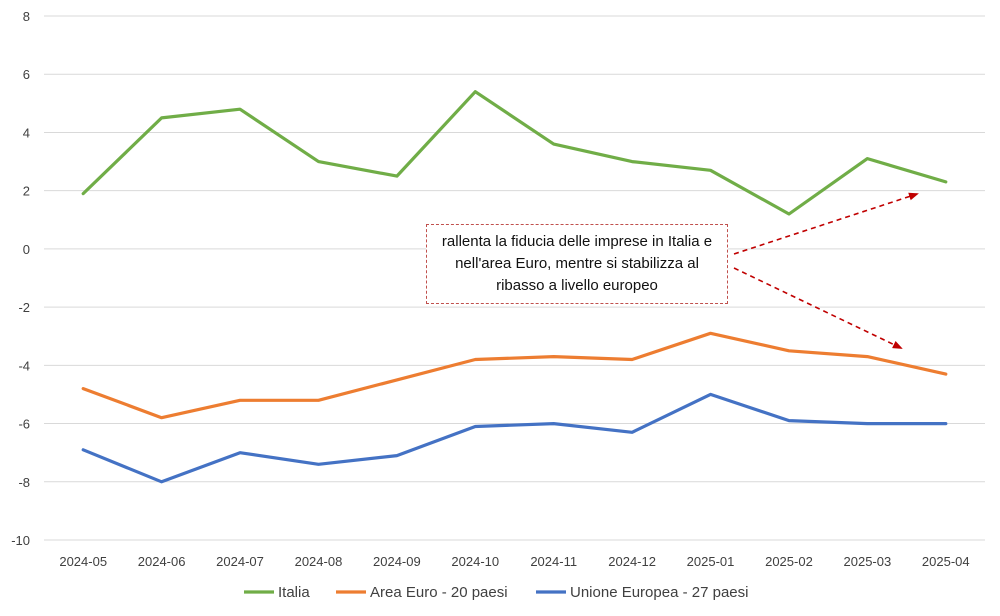  Describe the element at coordinates (659, 592) in the screenshot. I see `legend-label: Unione Europea - 27 paesi` at that location.